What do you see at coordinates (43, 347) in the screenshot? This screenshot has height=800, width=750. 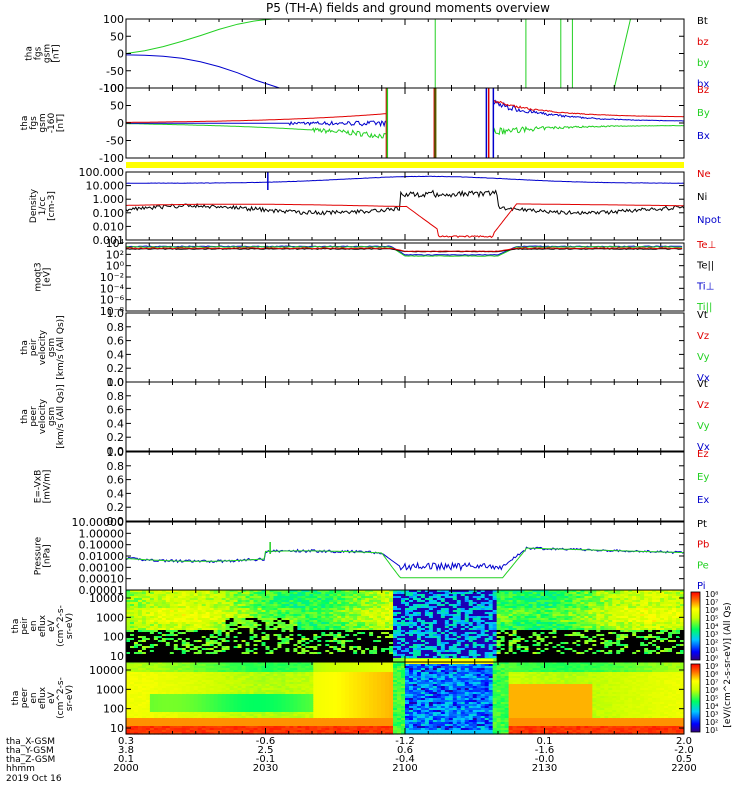 I see `ylabel-line: velocity` at bounding box center [43, 347].